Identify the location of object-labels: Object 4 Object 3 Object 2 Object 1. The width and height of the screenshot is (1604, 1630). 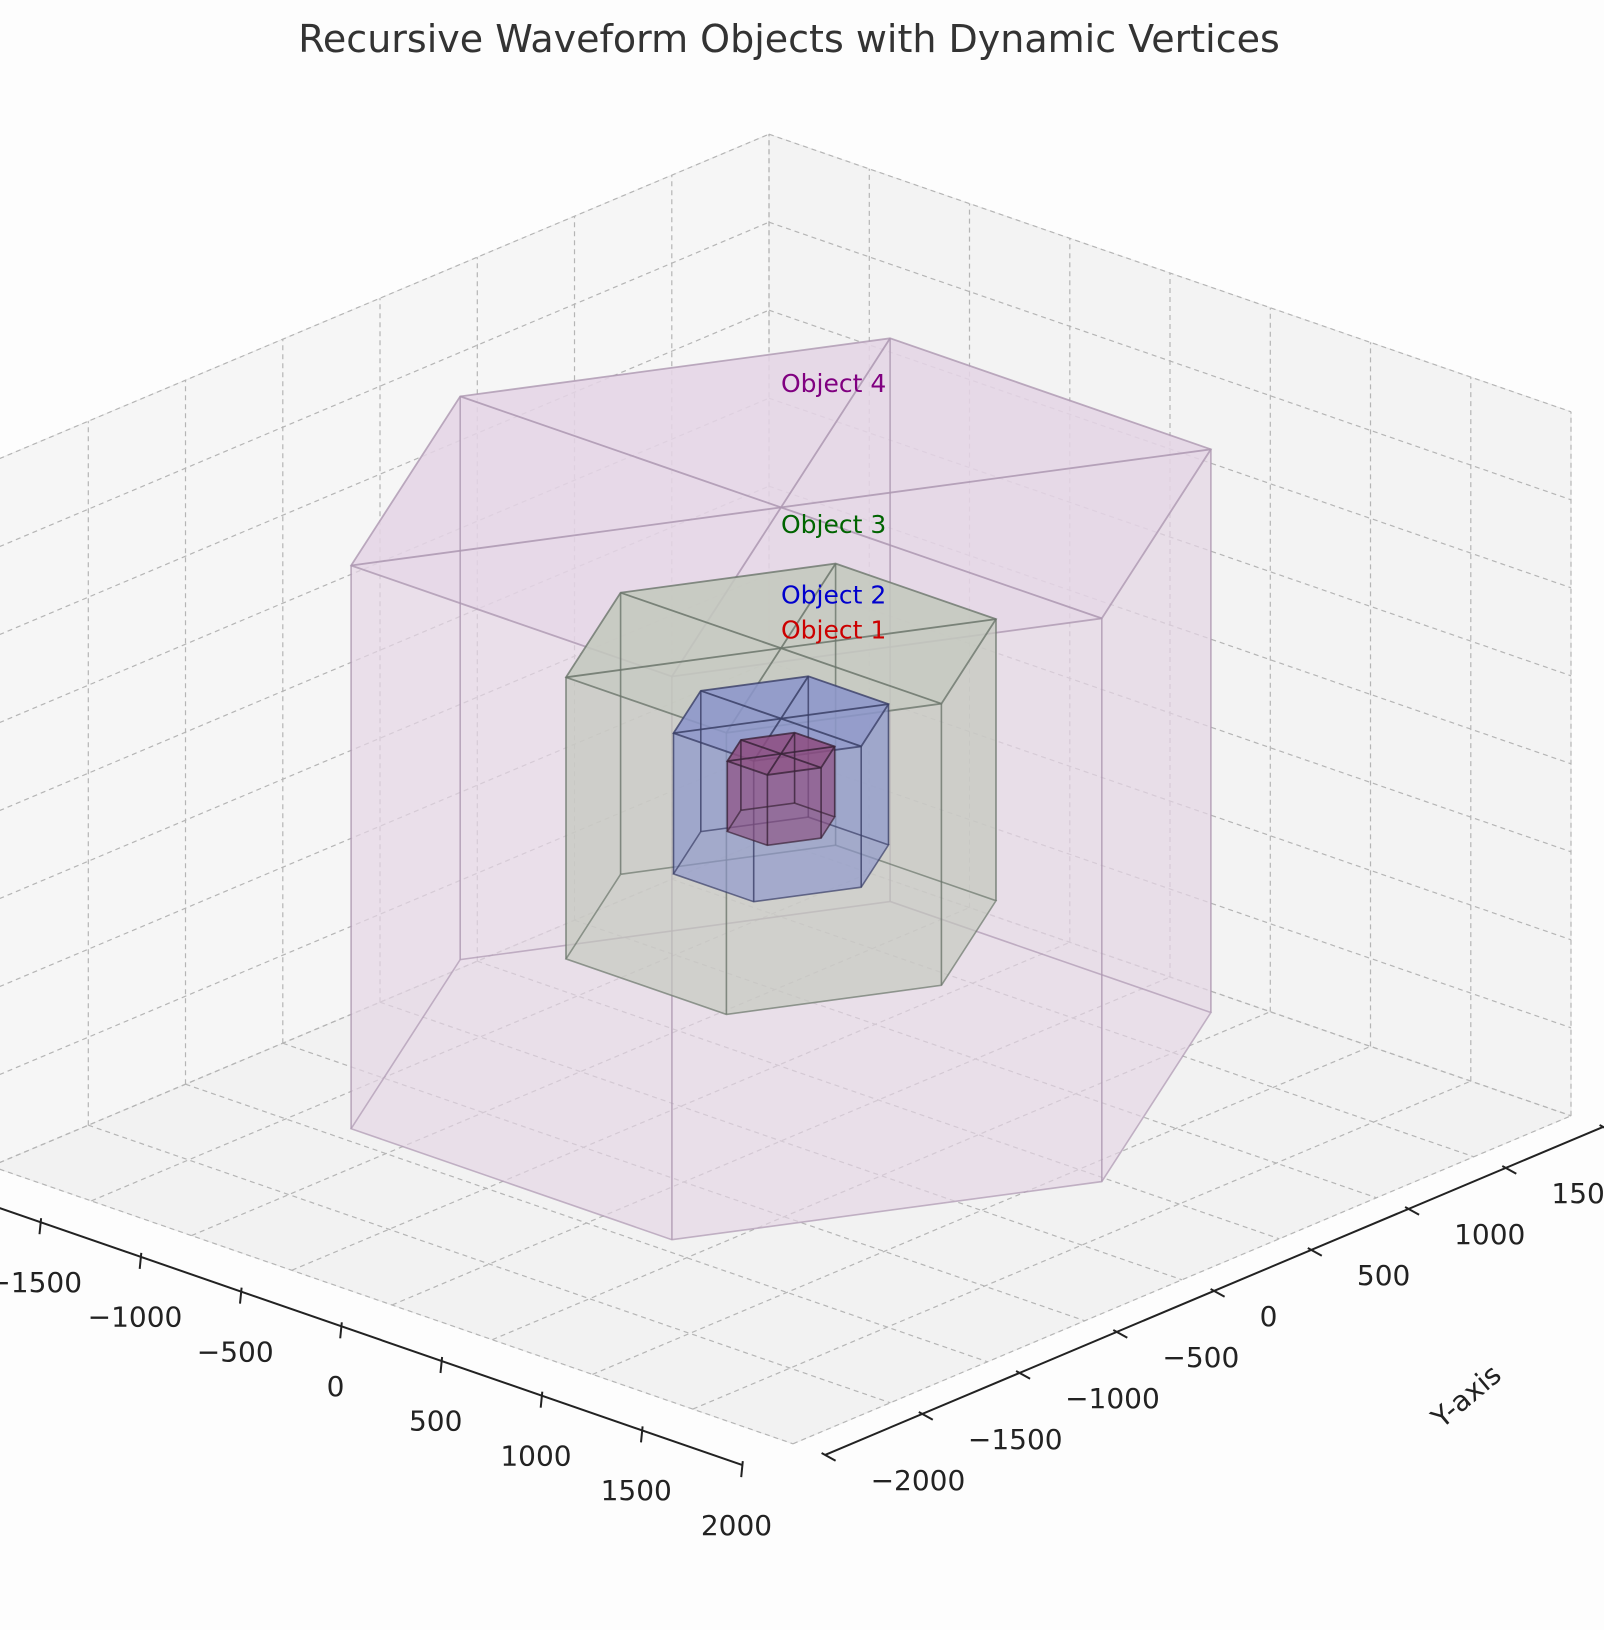
(833, 506).